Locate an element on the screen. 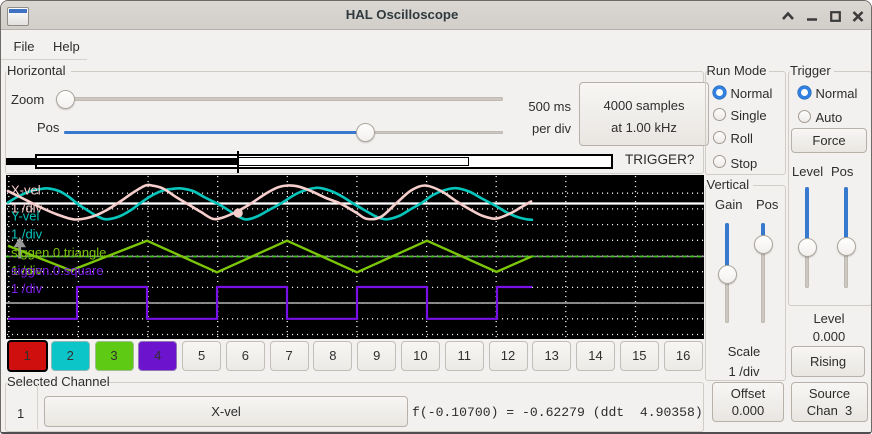 The width and height of the screenshot is (872, 434). svg-text: siggen.0.square is located at coordinates (57, 270).